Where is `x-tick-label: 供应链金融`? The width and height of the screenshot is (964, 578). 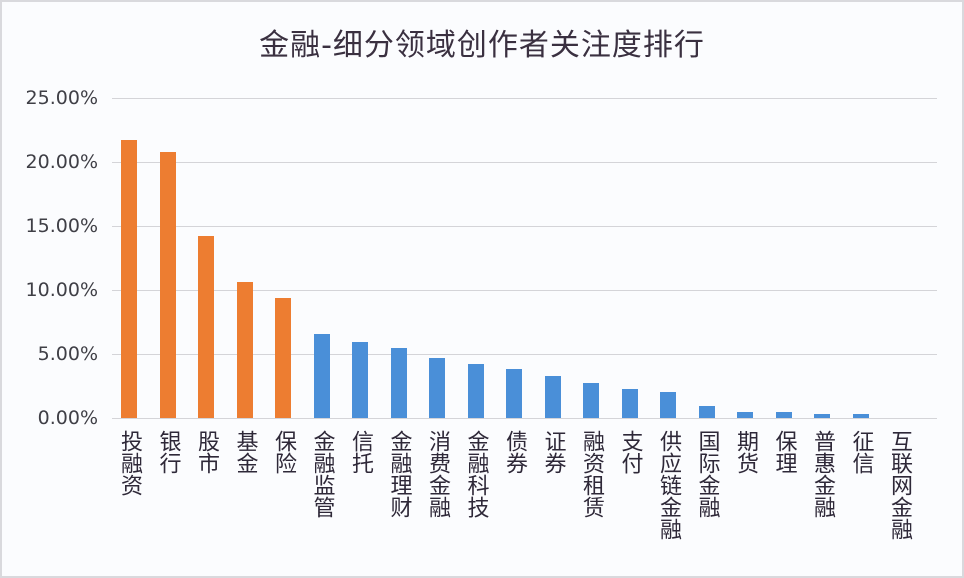
x-tick-label: 供应链金融 is located at coordinates (668, 485).